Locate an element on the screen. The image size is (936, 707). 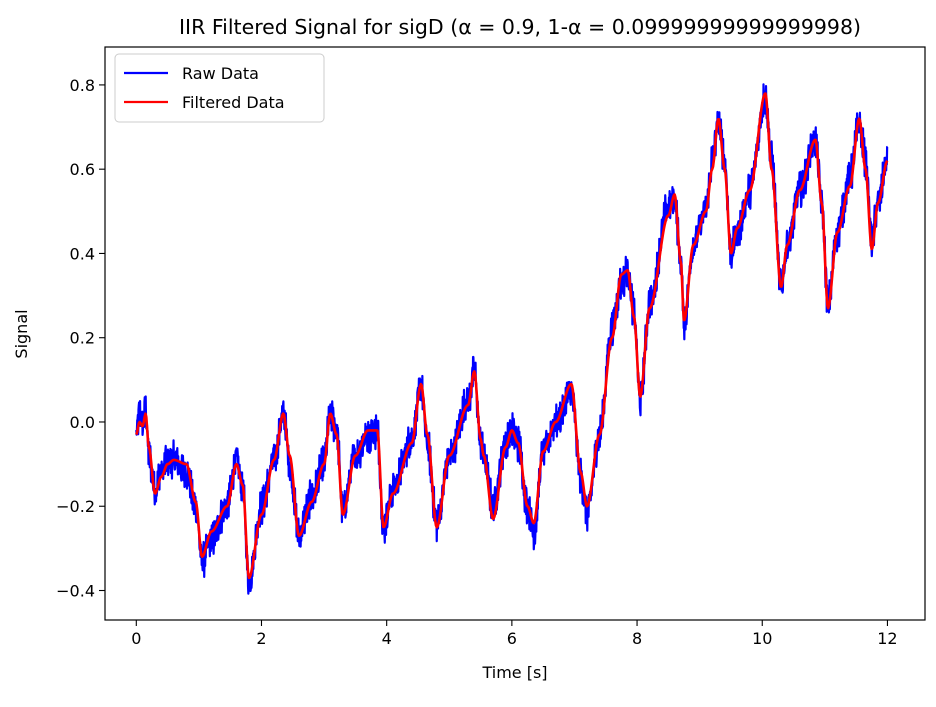
x-tick-label: 8 is located at coordinates (637, 638).